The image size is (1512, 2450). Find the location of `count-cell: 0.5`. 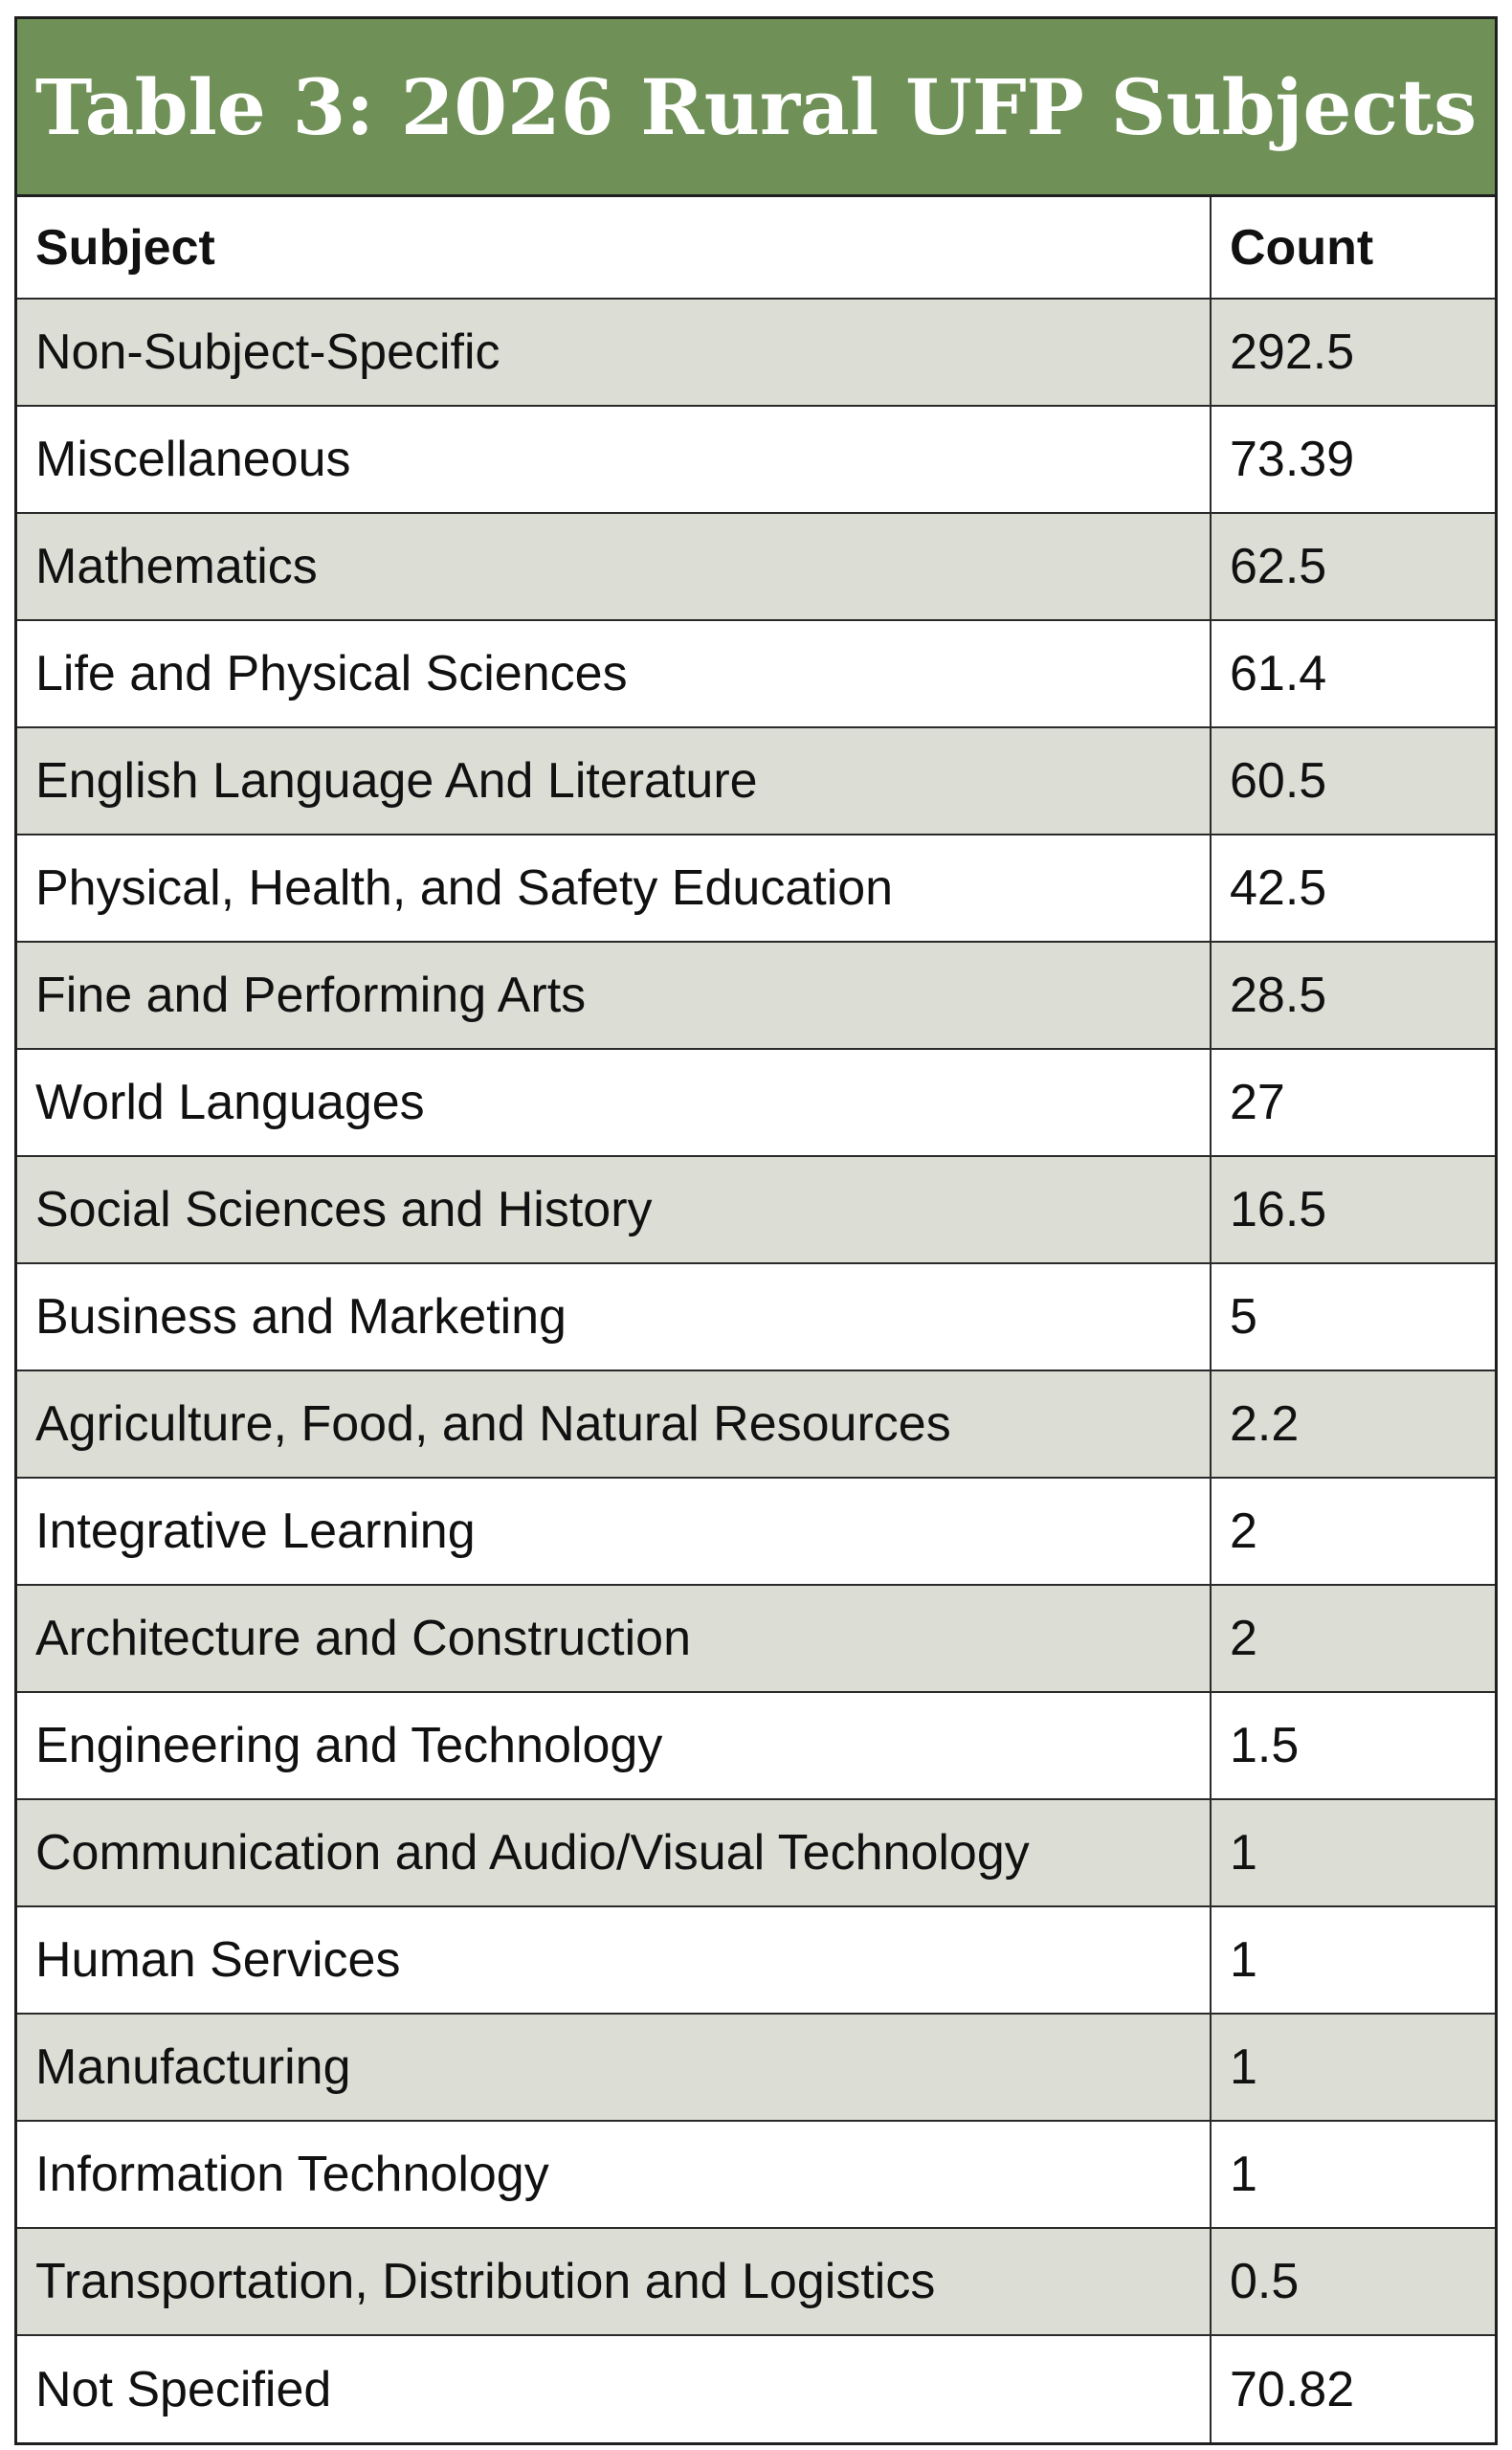

count-cell: 0.5 is located at coordinates (1352, 2281).